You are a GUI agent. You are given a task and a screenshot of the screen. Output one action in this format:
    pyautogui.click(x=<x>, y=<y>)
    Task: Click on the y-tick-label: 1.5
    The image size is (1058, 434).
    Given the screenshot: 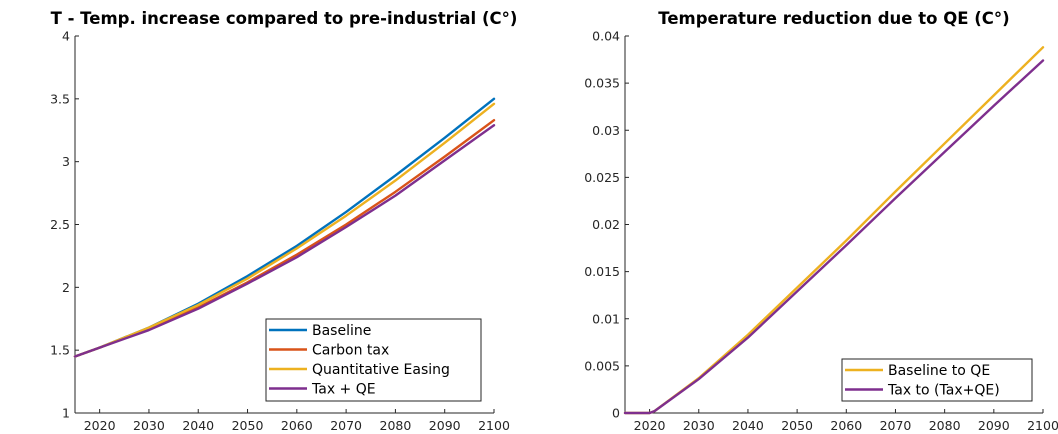 What is the action you would take?
    pyautogui.click(x=60, y=350)
    